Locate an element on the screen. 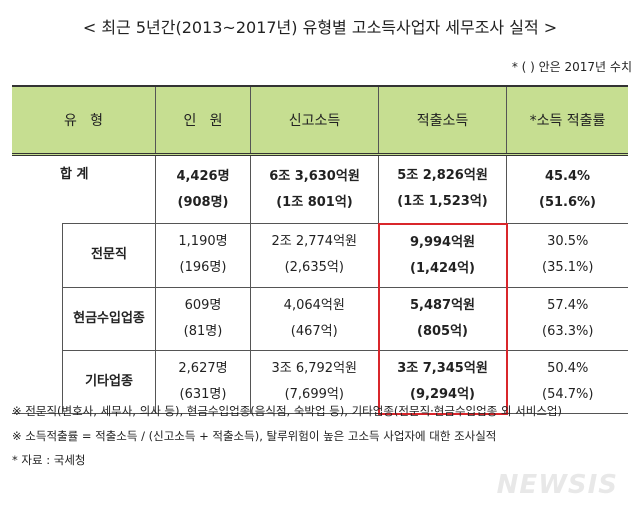  value-2017: (196명) is located at coordinates (203, 268).